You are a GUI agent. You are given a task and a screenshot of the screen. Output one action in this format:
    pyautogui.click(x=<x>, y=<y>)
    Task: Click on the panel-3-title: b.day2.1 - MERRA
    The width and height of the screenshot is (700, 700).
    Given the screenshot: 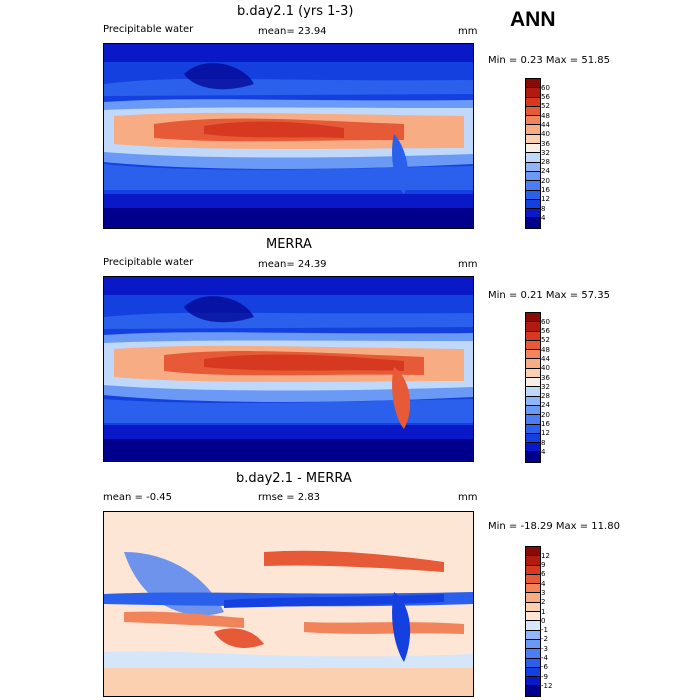 What is the action you would take?
    pyautogui.click(x=294, y=478)
    